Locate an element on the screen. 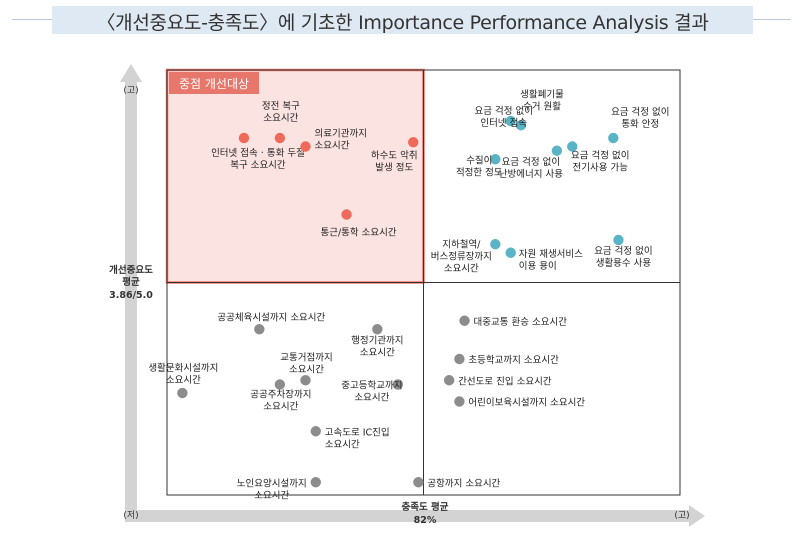 Image resolution: width=803 pixels, height=540 pixels. point-label-8: 요금 걱정 없이 통화 안정 is located at coordinates (640, 118).